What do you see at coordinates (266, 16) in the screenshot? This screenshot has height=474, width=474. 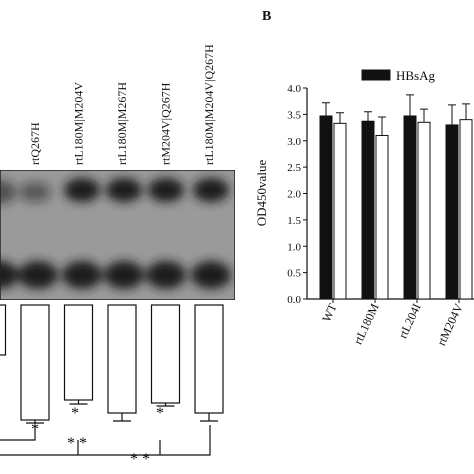 I see `panel-label: B` at bounding box center [266, 16].